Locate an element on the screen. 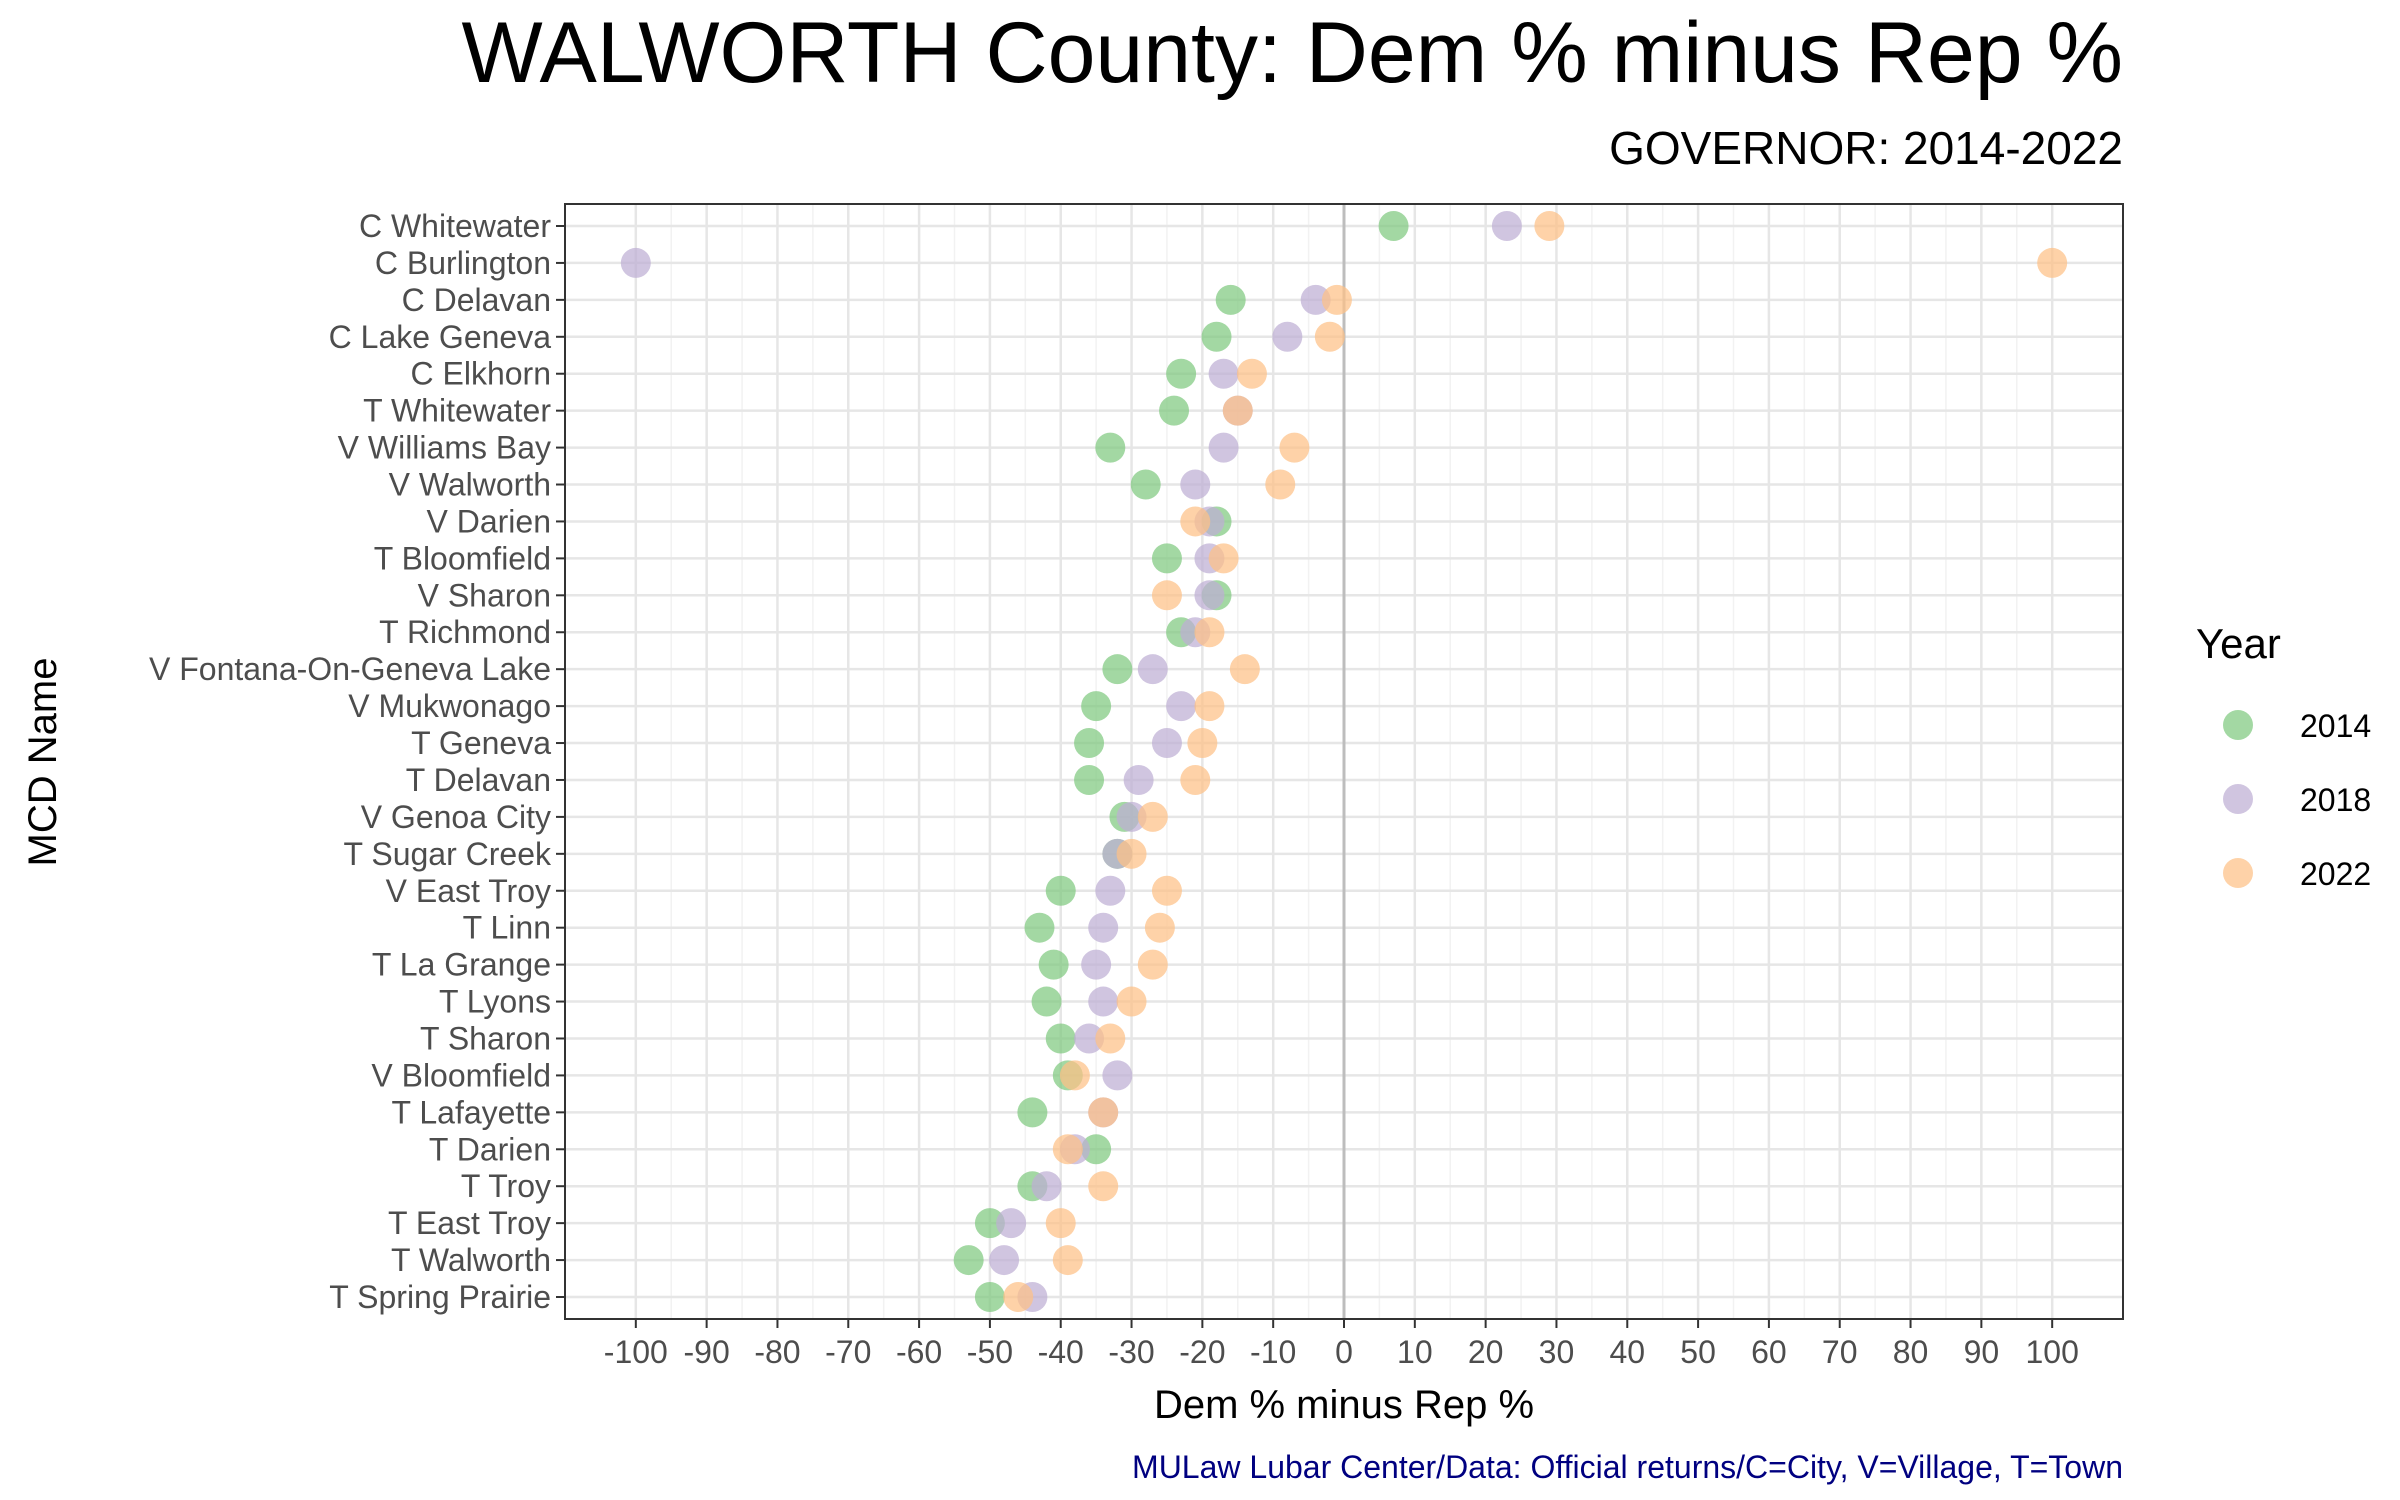 This screenshot has height=1500, width=2400. y-tick-label: T Walworth is located at coordinates (471, 1260).